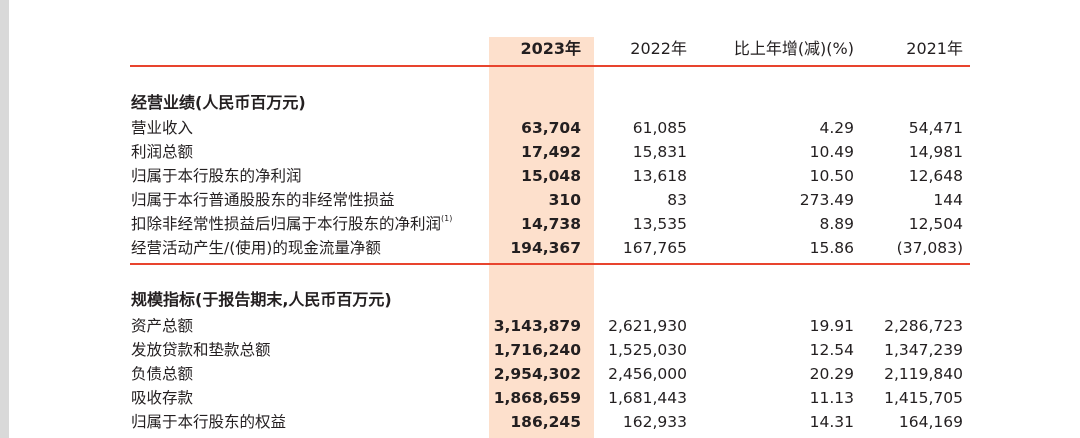 This screenshot has height=438, width=1080. What do you see at coordinates (216, 176) in the screenshot?
I see `row-label: 归属于本行股东的净利润` at bounding box center [216, 176].